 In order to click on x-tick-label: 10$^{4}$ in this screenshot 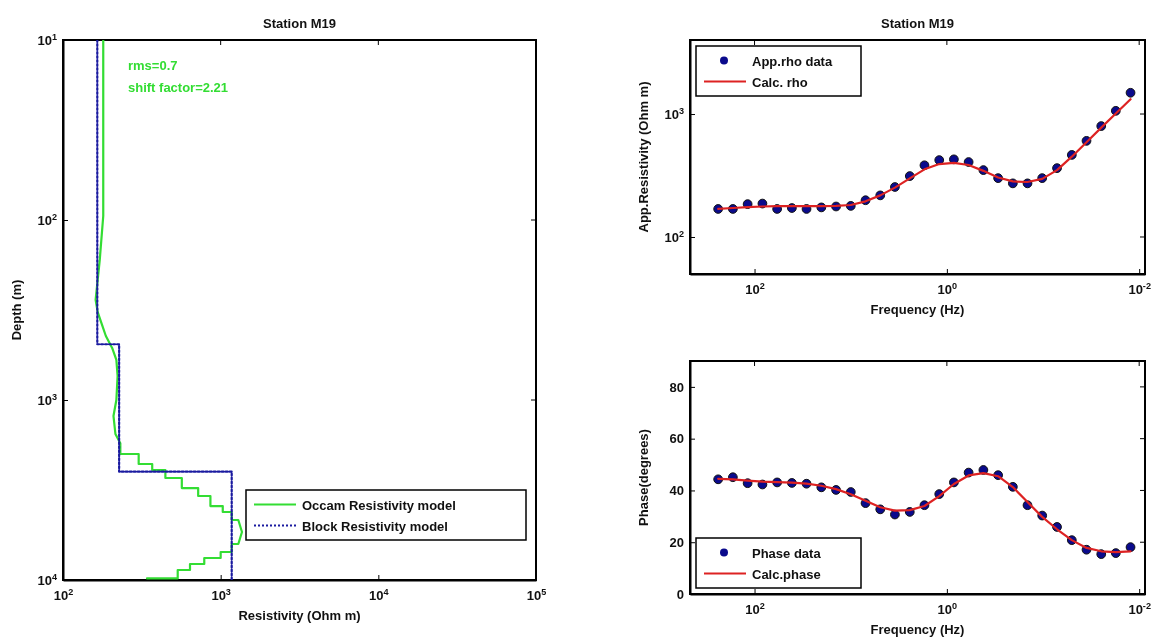, I will do `click(379, 594)`.